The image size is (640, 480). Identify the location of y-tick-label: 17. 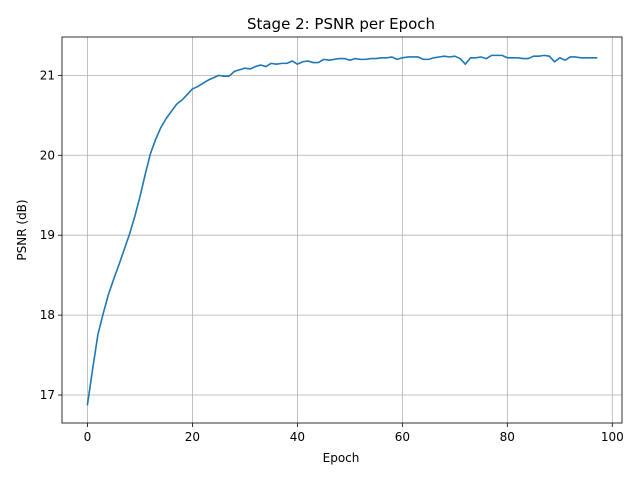
(47, 395).